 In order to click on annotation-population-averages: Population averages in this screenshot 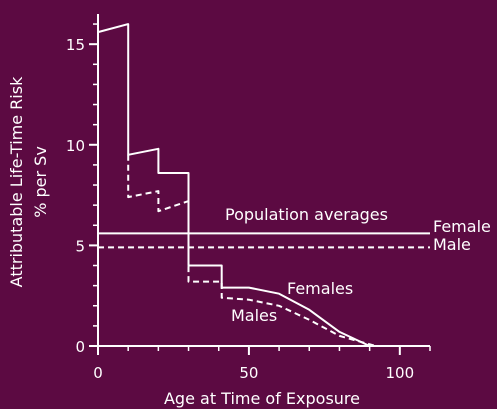, I will do `click(306, 214)`.